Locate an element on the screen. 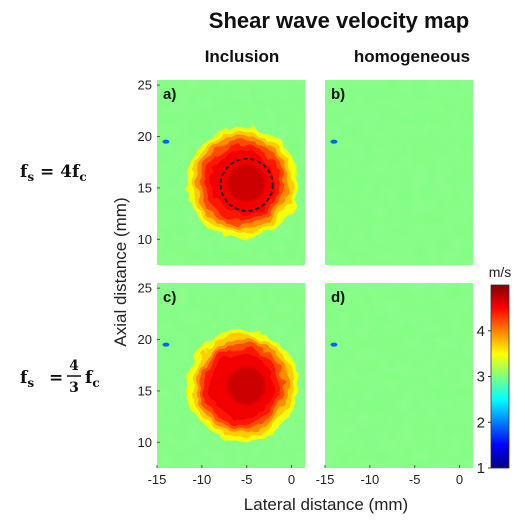  row-label-top-mid: = 4f is located at coordinates (57, 172).